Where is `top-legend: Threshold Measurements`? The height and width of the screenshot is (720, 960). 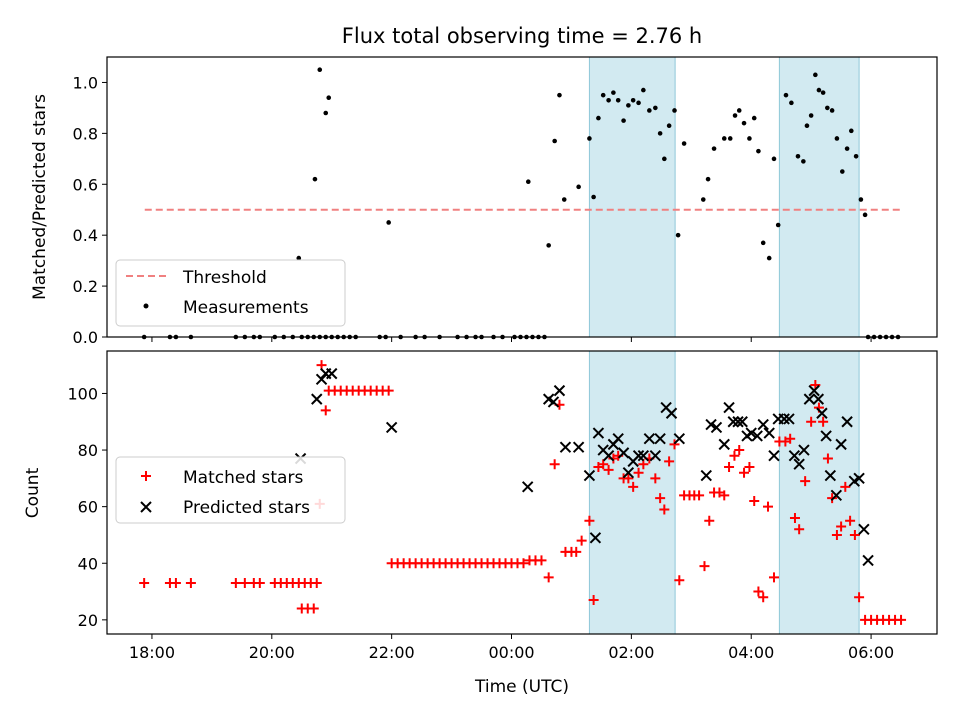 top-legend: Threshold Measurements is located at coordinates (230, 293).